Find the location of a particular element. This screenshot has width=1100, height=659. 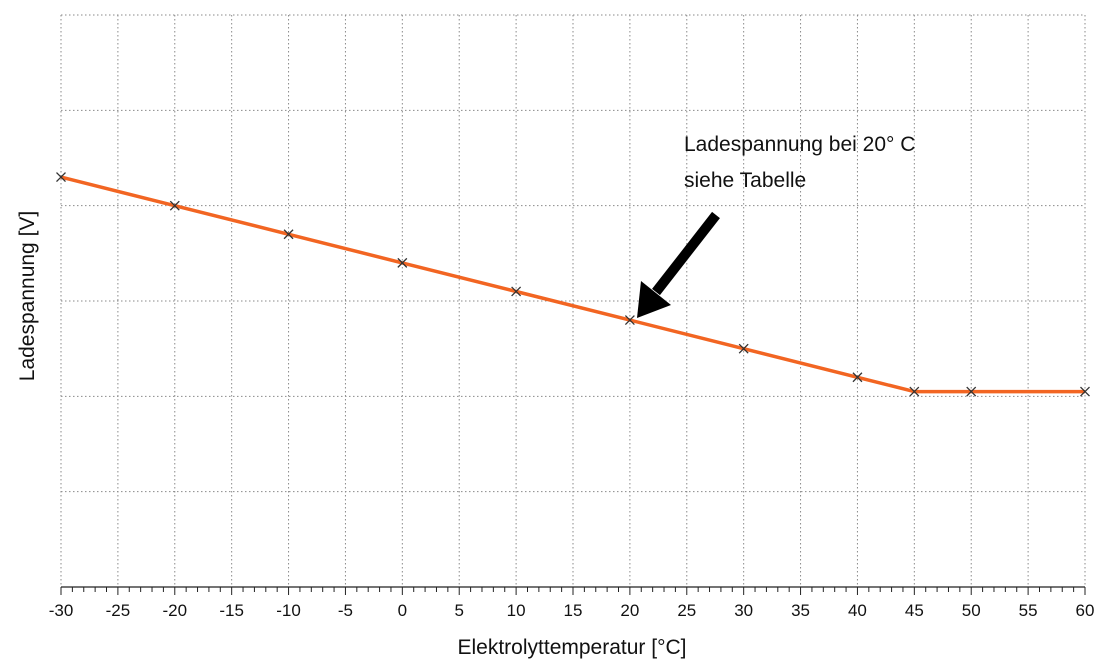

x-tick-label: 0 is located at coordinates (402, 610).